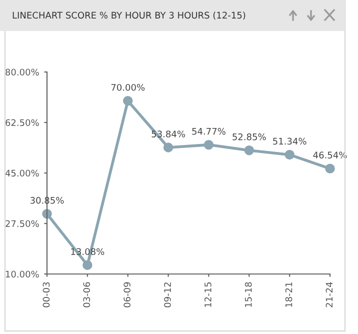  What do you see at coordinates (22, 173) in the screenshot?
I see `y-tick-label: 45.00%` at bounding box center [22, 173].